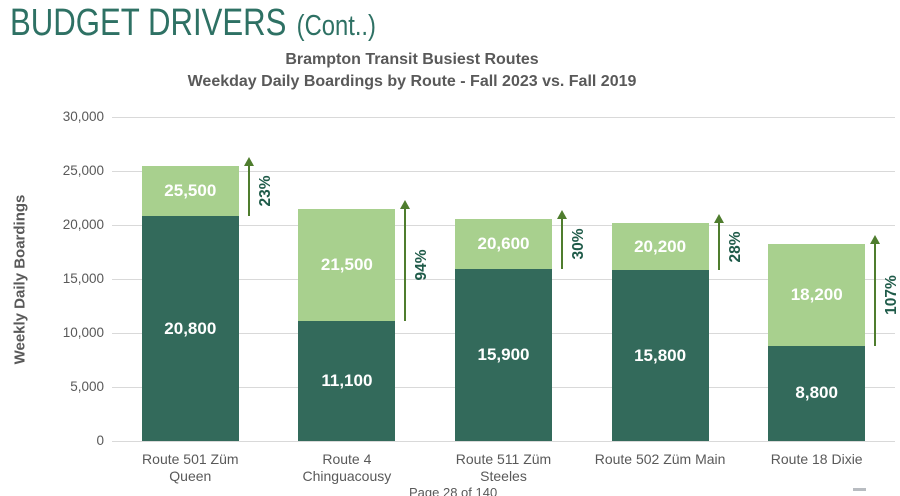  I want to click on page-title: BUDGET DRIVERS (Cont..), so click(193, 23).